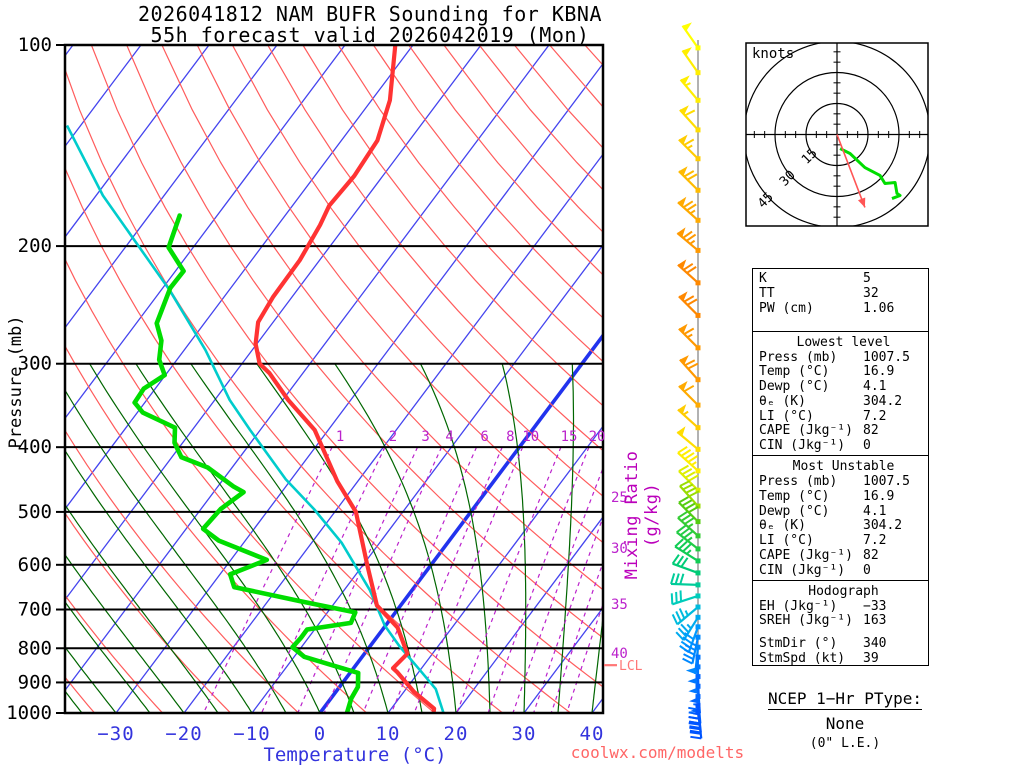 Image resolution: width=1024 pixels, height=768 pixels. I want to click on lcl-label: LCL, so click(631, 666).